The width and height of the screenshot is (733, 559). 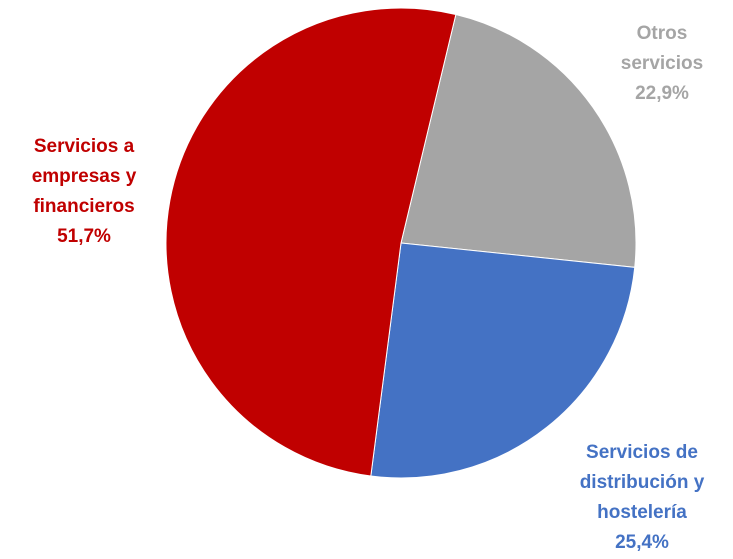 I want to click on label-other-services: Otros servicios 22,9%, so click(x=662, y=63).